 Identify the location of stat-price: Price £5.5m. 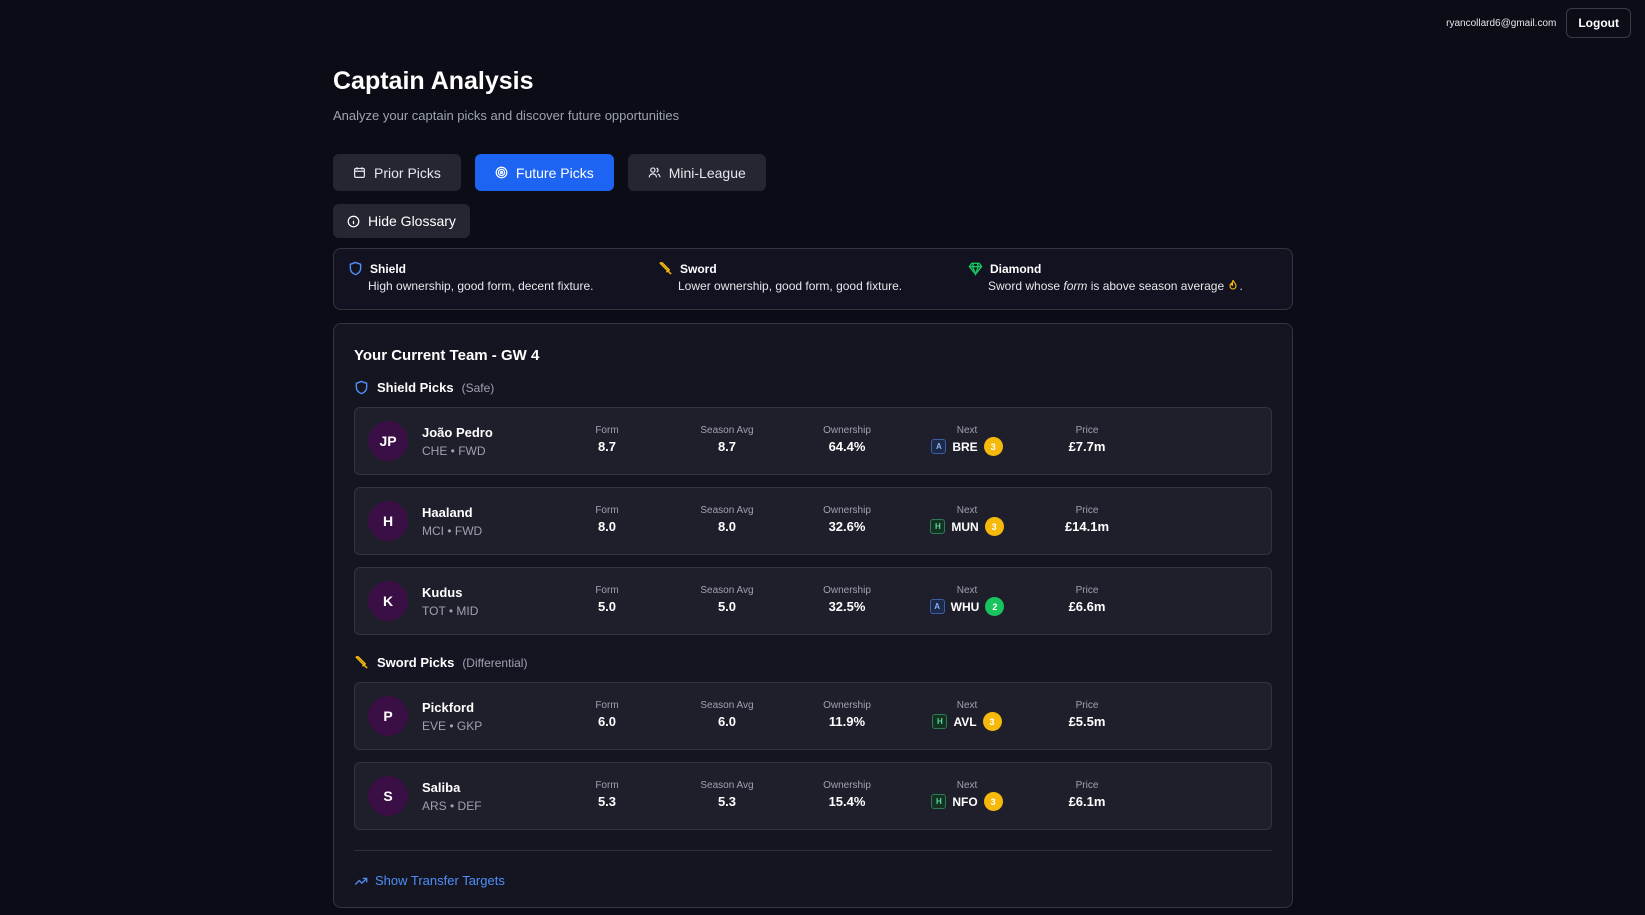
(1087, 714).